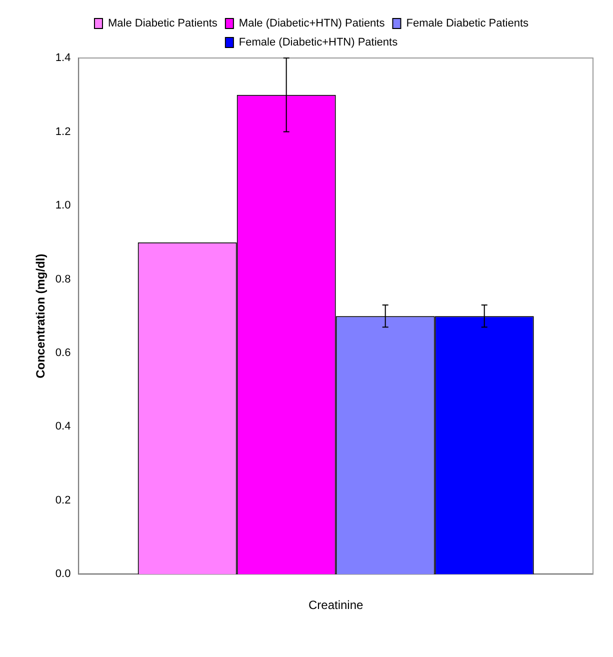 Image resolution: width=613 pixels, height=657 pixels. What do you see at coordinates (63, 500) in the screenshot?
I see `y-tick-label: 0.2` at bounding box center [63, 500].